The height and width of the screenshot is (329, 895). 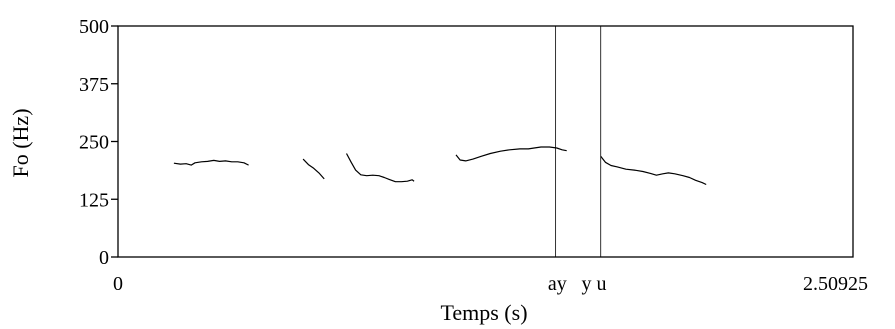 I want to click on y-tick-label: 125, so click(x=94, y=200).